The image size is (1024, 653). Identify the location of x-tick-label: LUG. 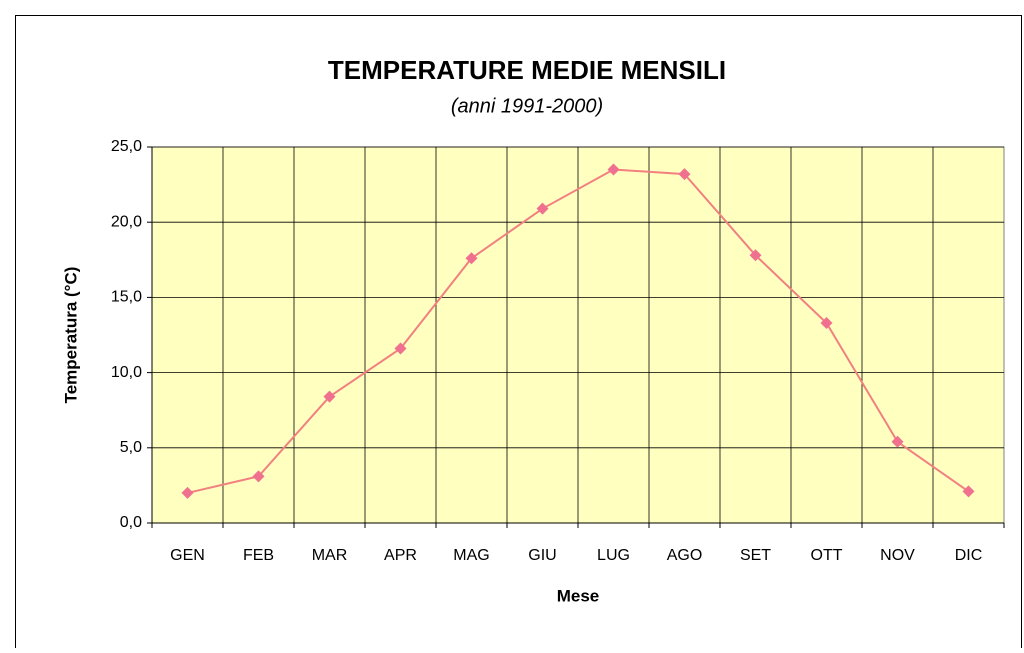
(613, 555).